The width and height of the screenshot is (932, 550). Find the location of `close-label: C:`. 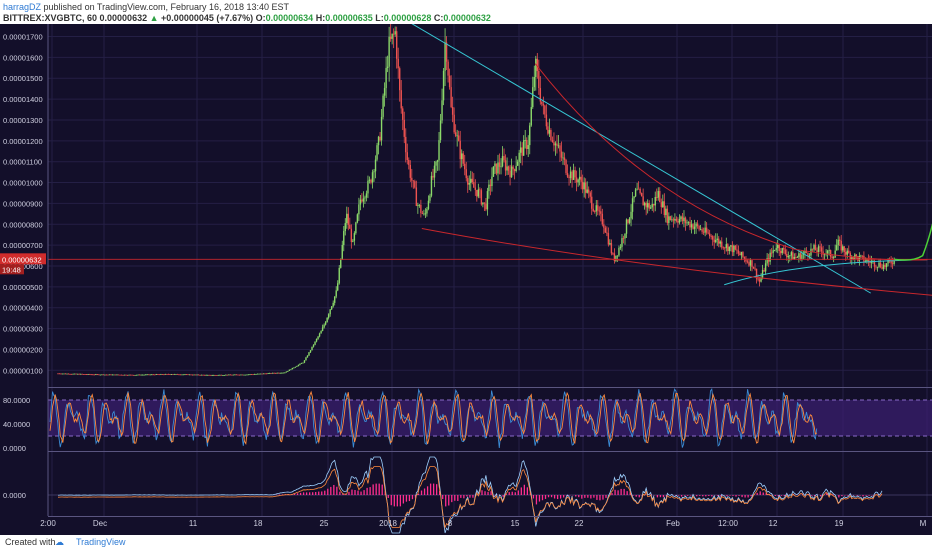

close-label: C: is located at coordinates (438, 18).